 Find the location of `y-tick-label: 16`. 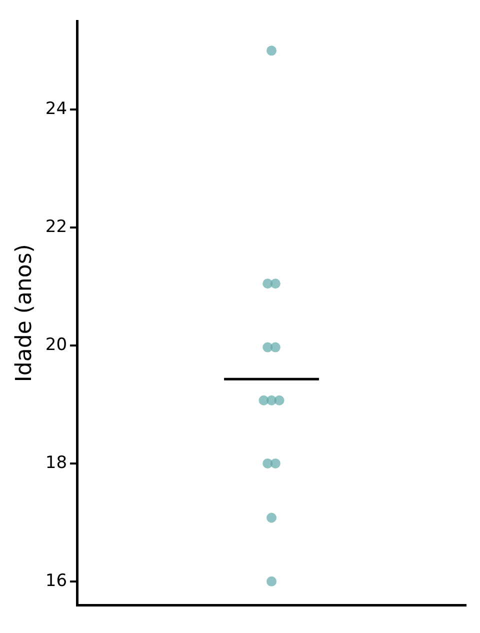

y-tick-label: 16 is located at coordinates (56, 580).